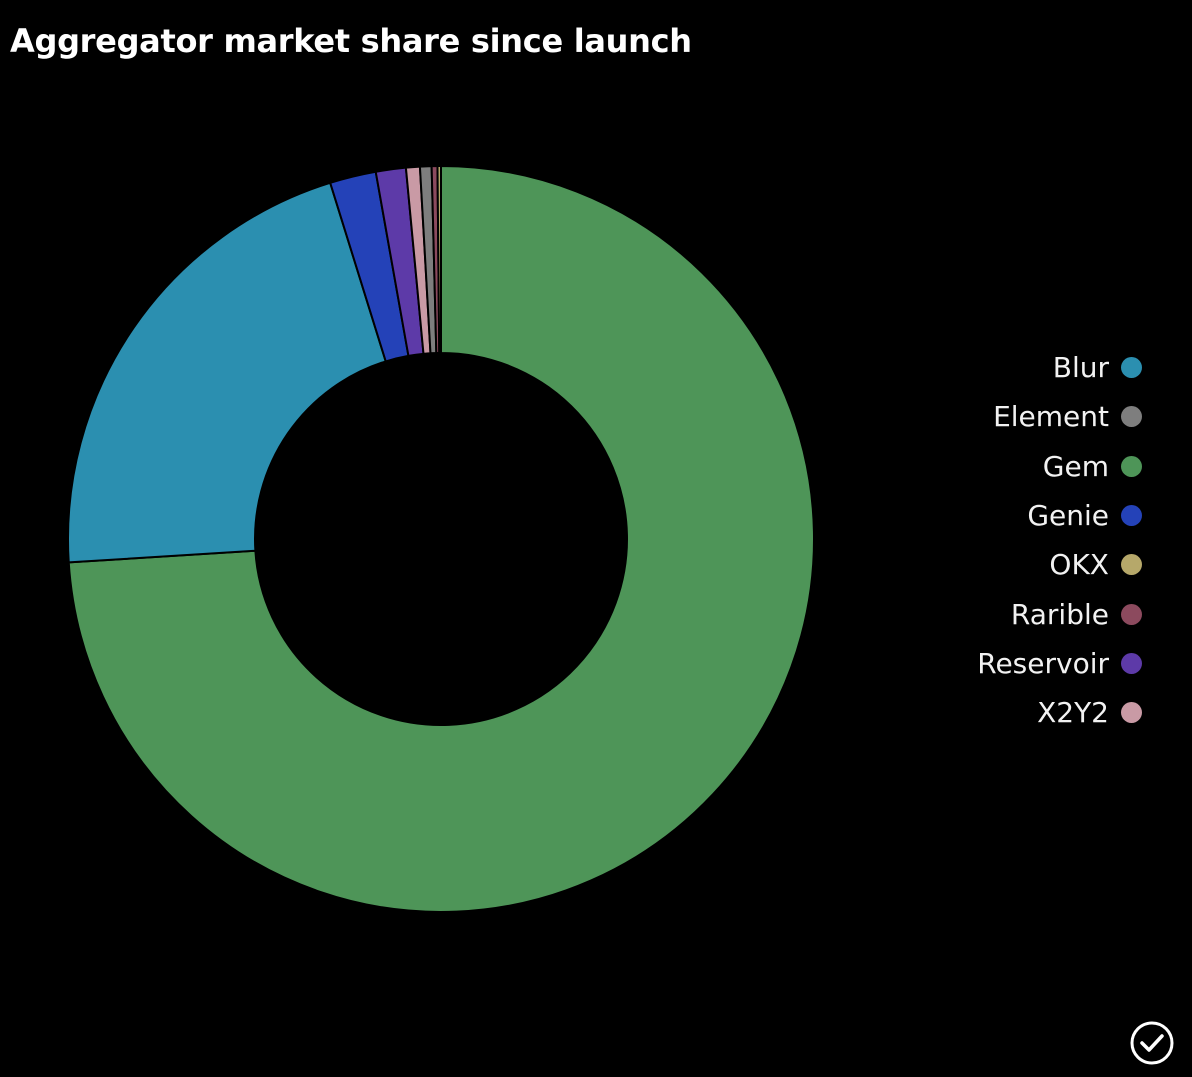  Describe the element at coordinates (227, 372) in the screenshot. I see `slice-blur` at that location.